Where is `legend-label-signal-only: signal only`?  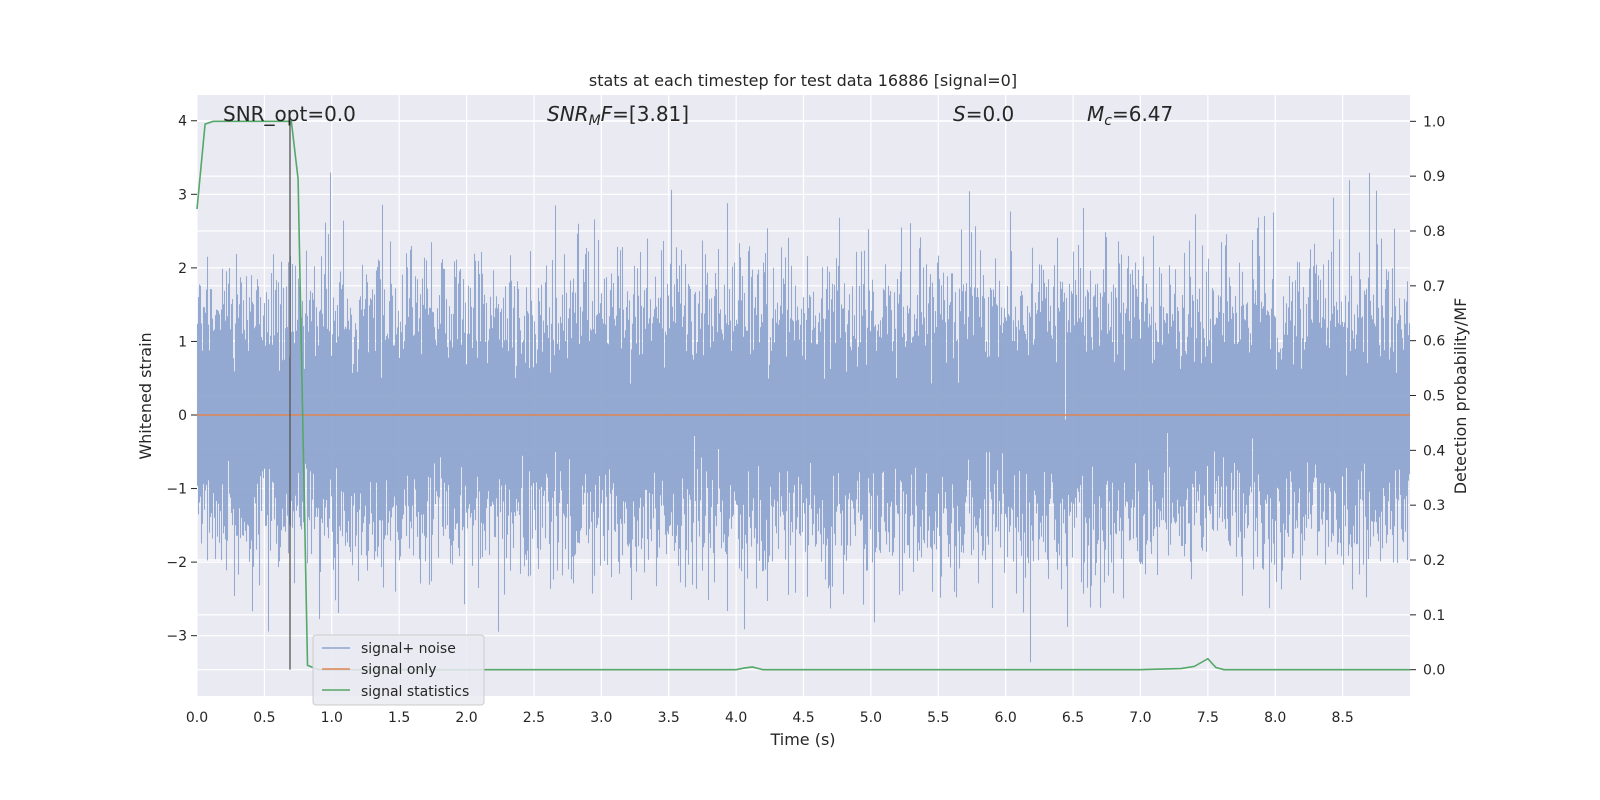
legend-label-signal-only: signal only is located at coordinates (398, 670).